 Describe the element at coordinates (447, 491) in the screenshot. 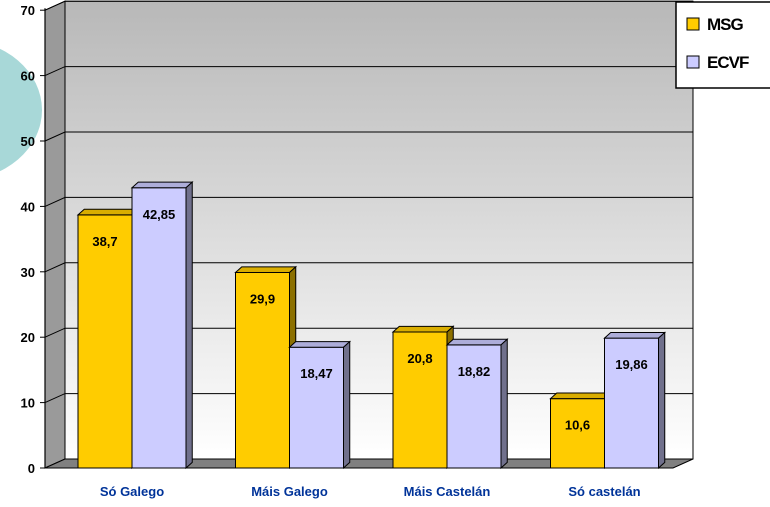

I see `category-label: Máis Castelán` at that location.